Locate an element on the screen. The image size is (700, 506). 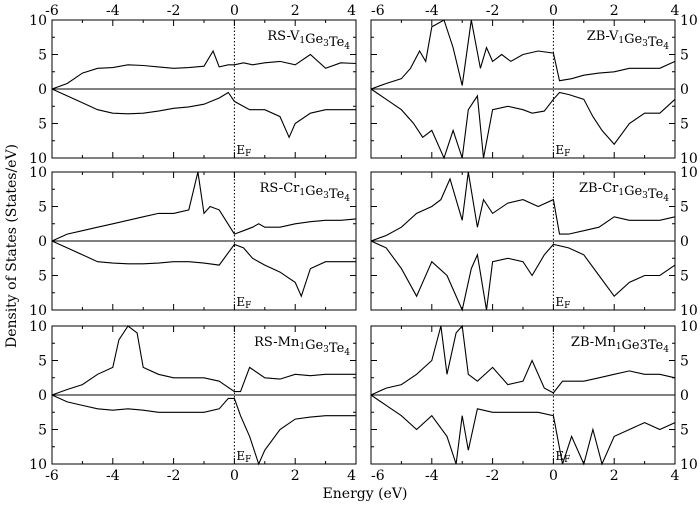
panel-label: ZB-V1Ge3Te4 is located at coordinates (628, 40).